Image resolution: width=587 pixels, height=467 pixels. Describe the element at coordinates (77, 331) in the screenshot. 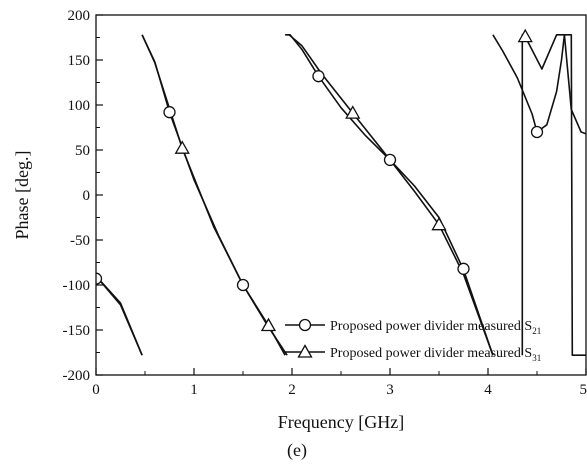

I see `y-tick-label: -150` at that location.